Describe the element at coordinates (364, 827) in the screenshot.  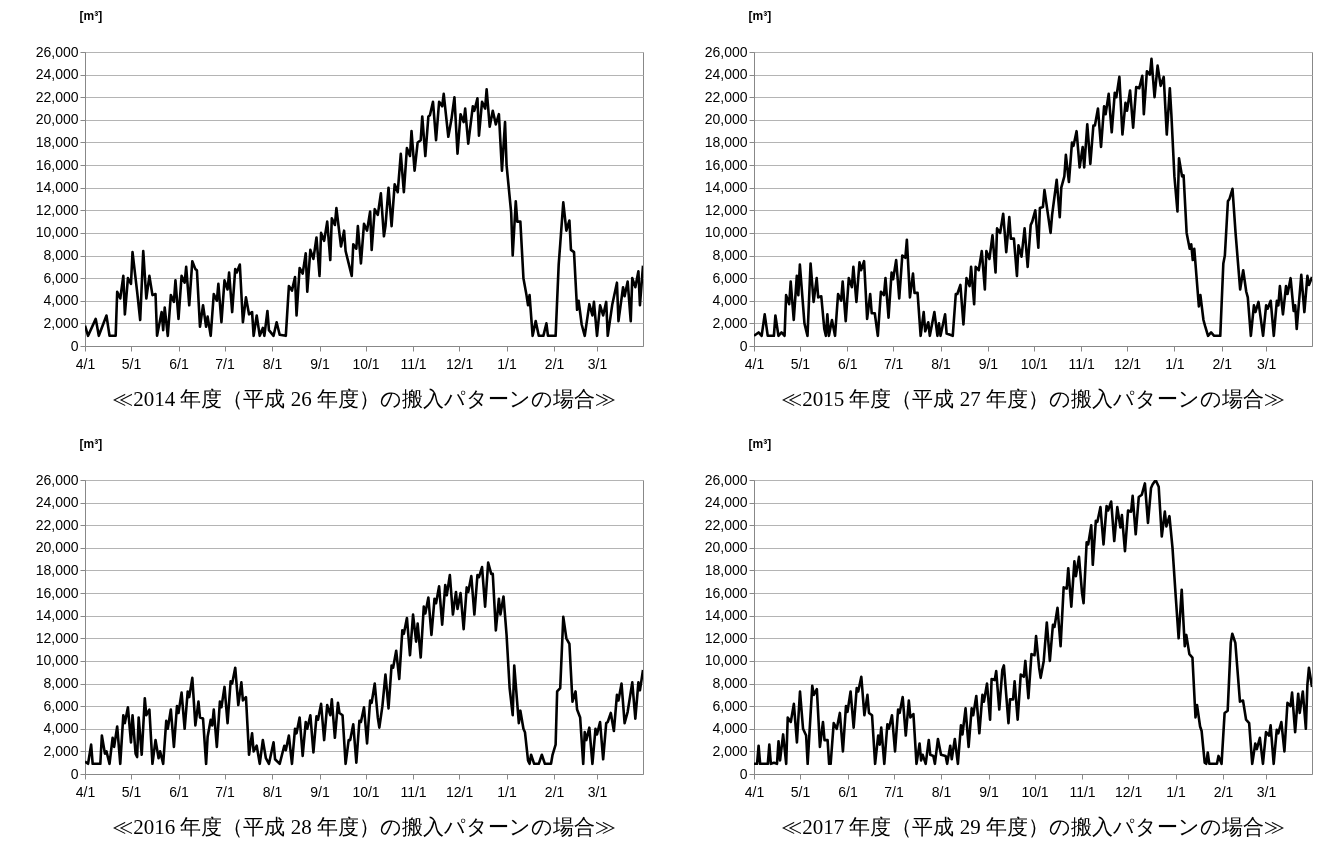
I see `text: ≪2016 年度（平成 28 年度）の搬入パターンの場合≫` at that location.